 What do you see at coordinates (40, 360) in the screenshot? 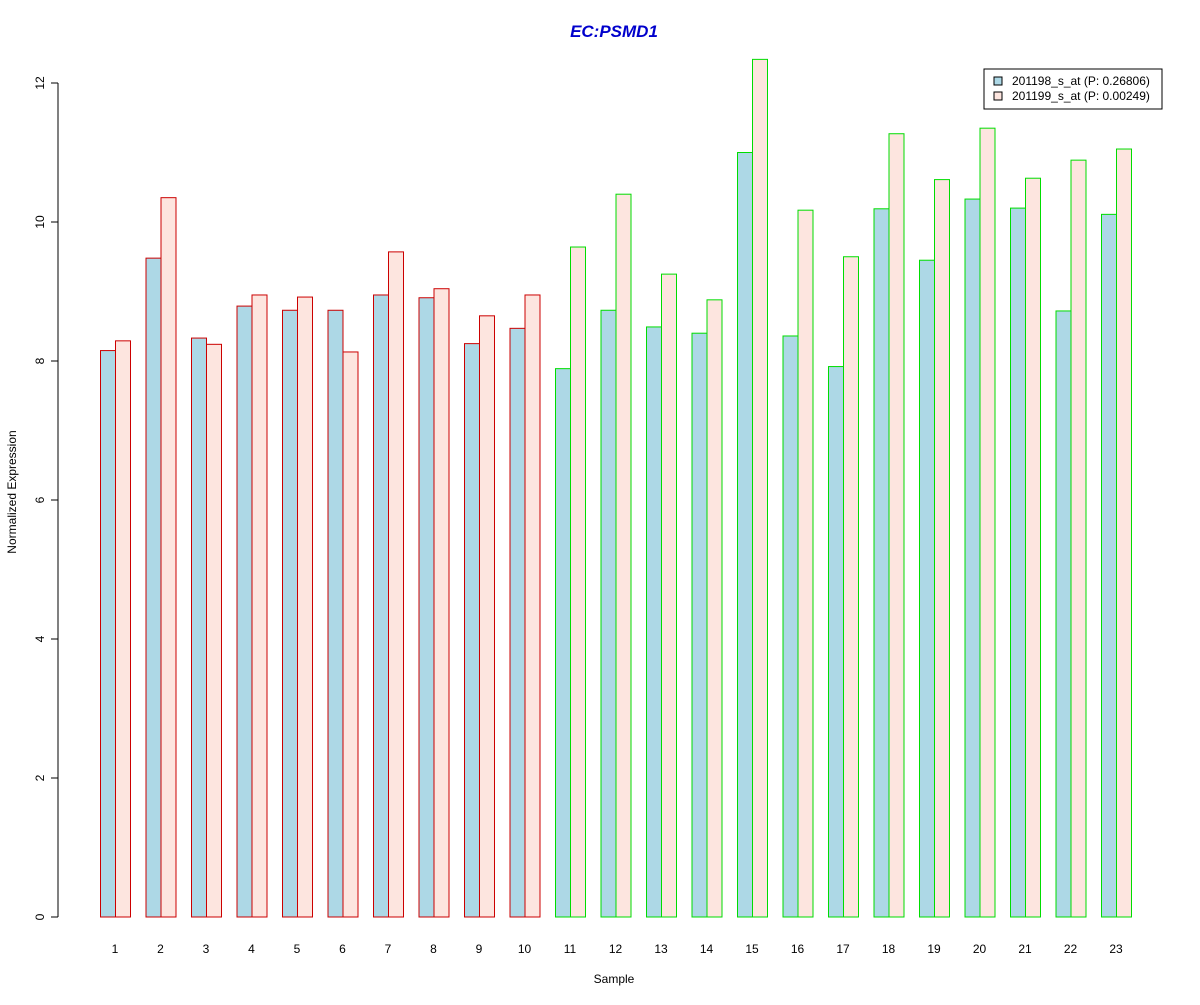
I see `y-tick-label: 8` at bounding box center [40, 360].